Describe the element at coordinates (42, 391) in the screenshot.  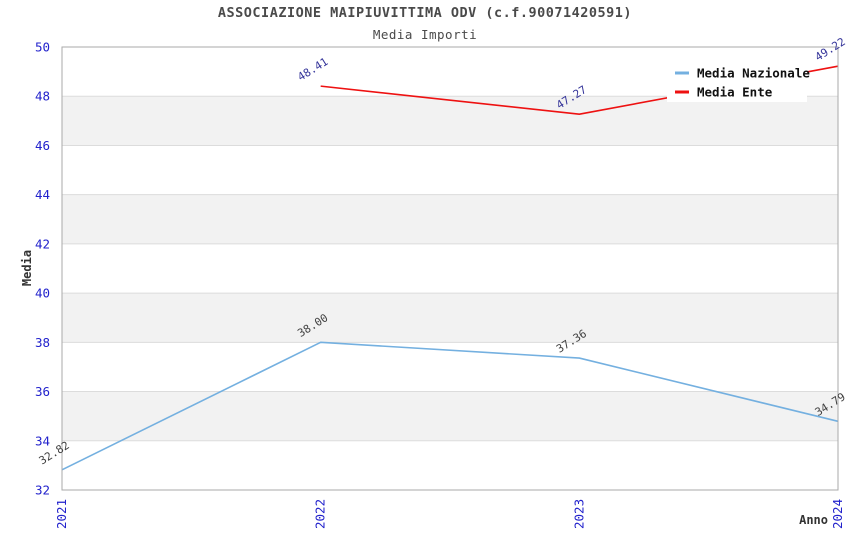
I see `y-tick-label: 36` at that location.